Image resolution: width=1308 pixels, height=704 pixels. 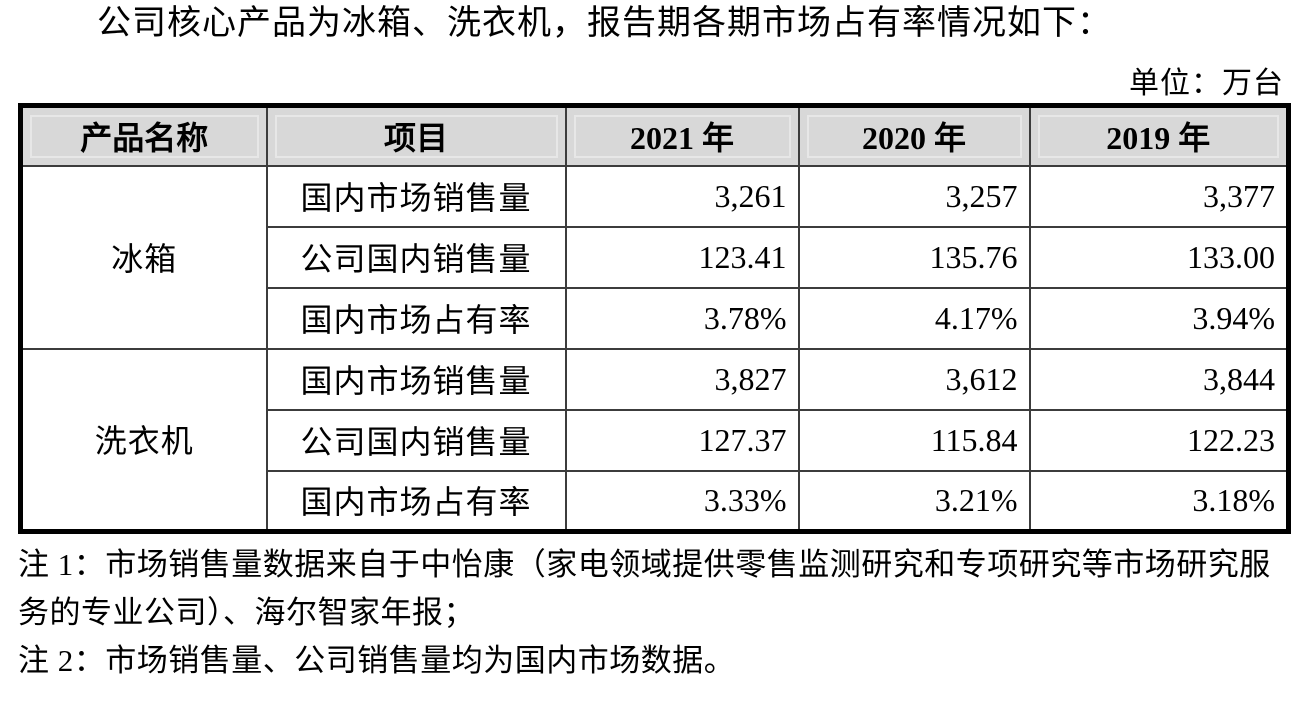 What do you see at coordinates (604, 23) in the screenshot?
I see `intro-paragraph: 公司核心产品为冰箱、洗衣机，报告期各期市场占有率情况如下：` at bounding box center [604, 23].